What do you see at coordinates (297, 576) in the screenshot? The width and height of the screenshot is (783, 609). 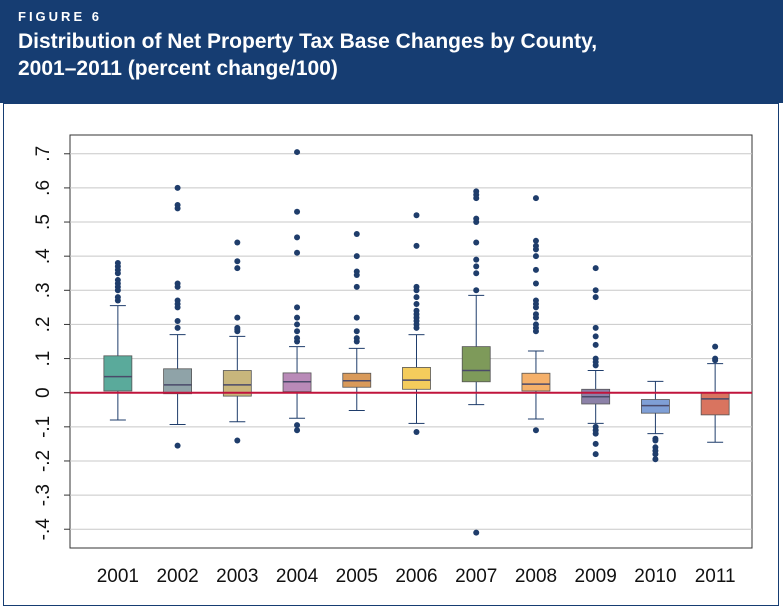 I see `x-tick-label: 2004` at bounding box center [297, 576].